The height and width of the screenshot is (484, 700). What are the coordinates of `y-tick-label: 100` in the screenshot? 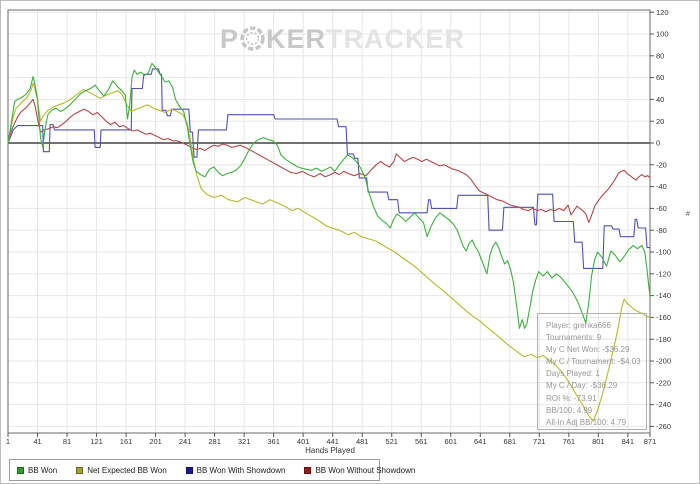 It's located at (662, 34).